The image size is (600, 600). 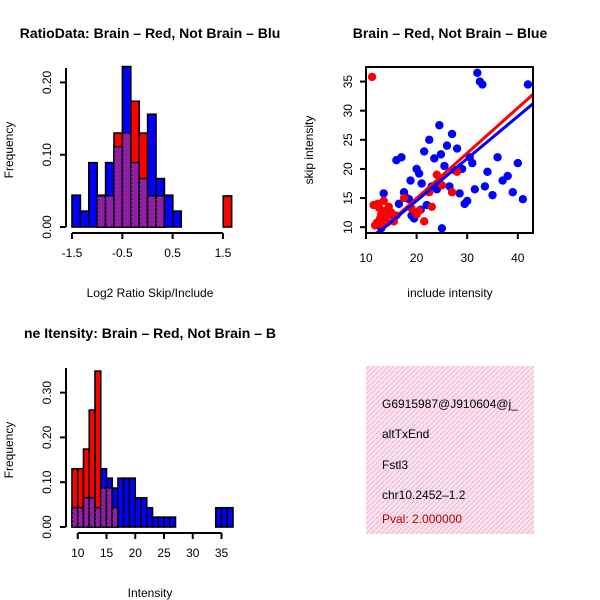 I want to click on scatter-xlabel: include intensity, so click(x=449, y=293).